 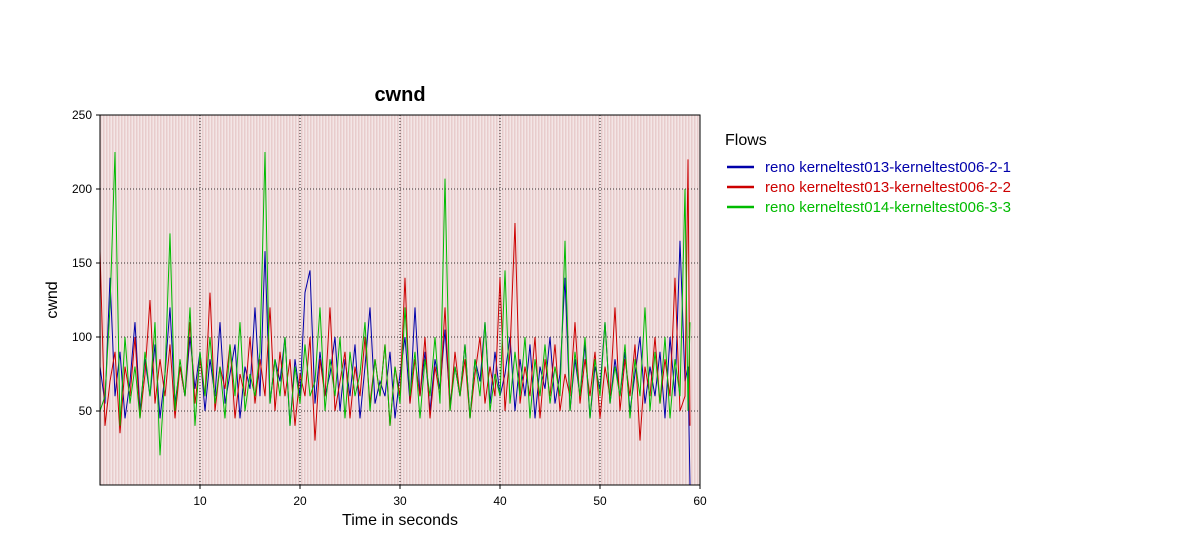 What do you see at coordinates (200, 501) in the screenshot?
I see `x-tick-label: 10` at bounding box center [200, 501].